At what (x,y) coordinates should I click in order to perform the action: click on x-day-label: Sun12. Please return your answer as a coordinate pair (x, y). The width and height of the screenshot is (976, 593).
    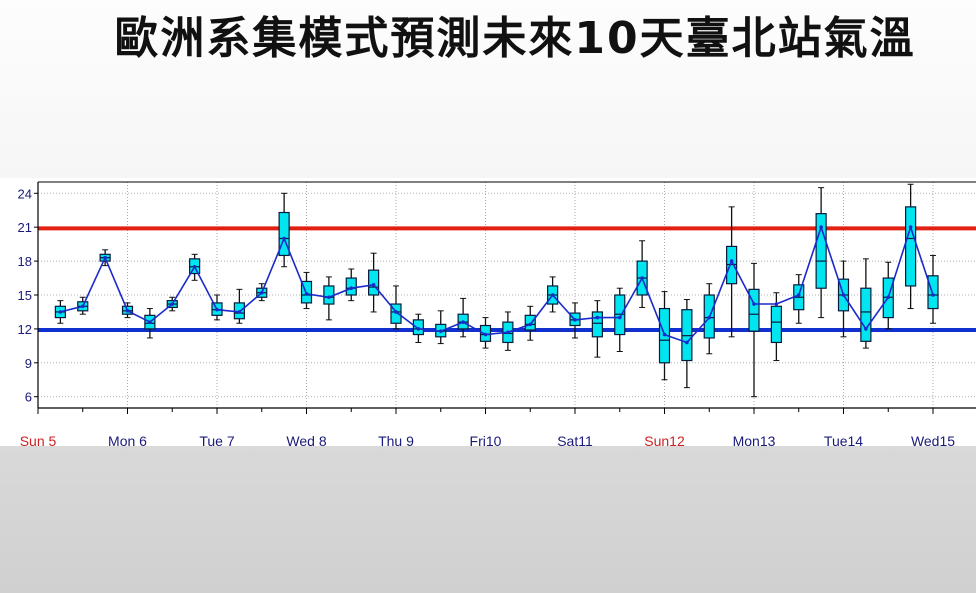
    Looking at the image, I should click on (664, 439).